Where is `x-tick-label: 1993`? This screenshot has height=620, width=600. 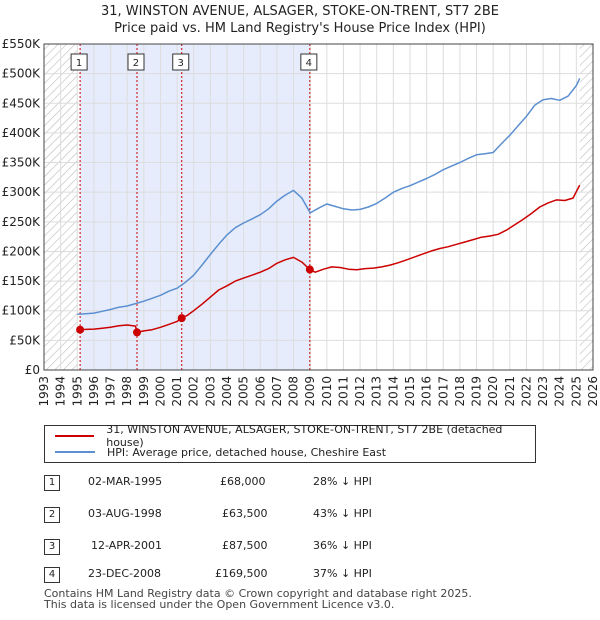 x-tick-label: 1993 is located at coordinates (44, 391).